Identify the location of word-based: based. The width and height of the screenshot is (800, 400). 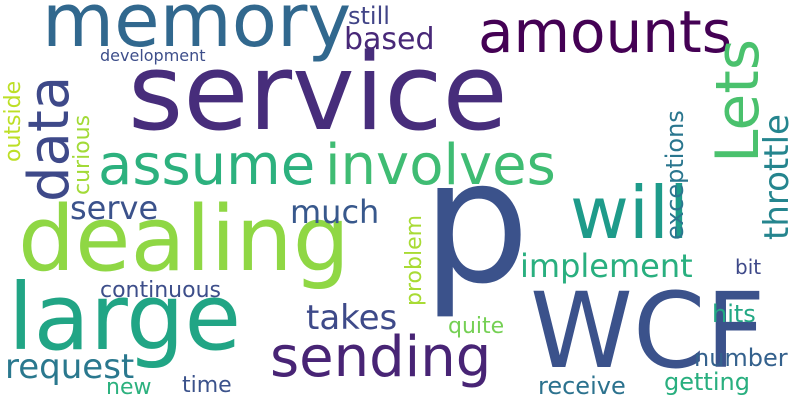
(389, 39).